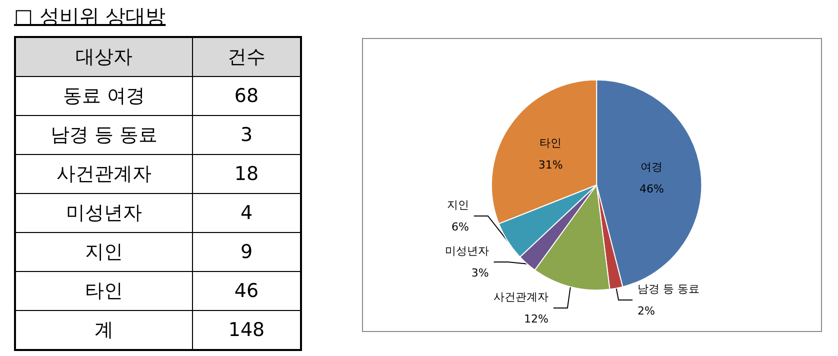 The height and width of the screenshot is (356, 838). What do you see at coordinates (246, 291) in the screenshot?
I see `data-label: 46` at bounding box center [246, 291].